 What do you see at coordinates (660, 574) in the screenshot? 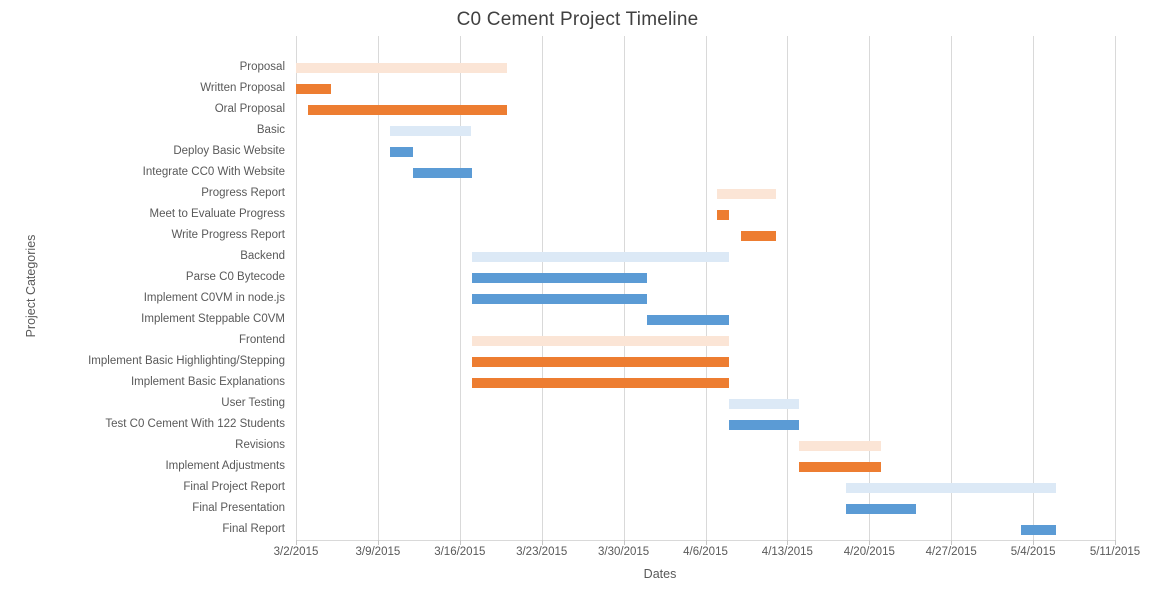
I see `x-axis-title: Dates` at bounding box center [660, 574].